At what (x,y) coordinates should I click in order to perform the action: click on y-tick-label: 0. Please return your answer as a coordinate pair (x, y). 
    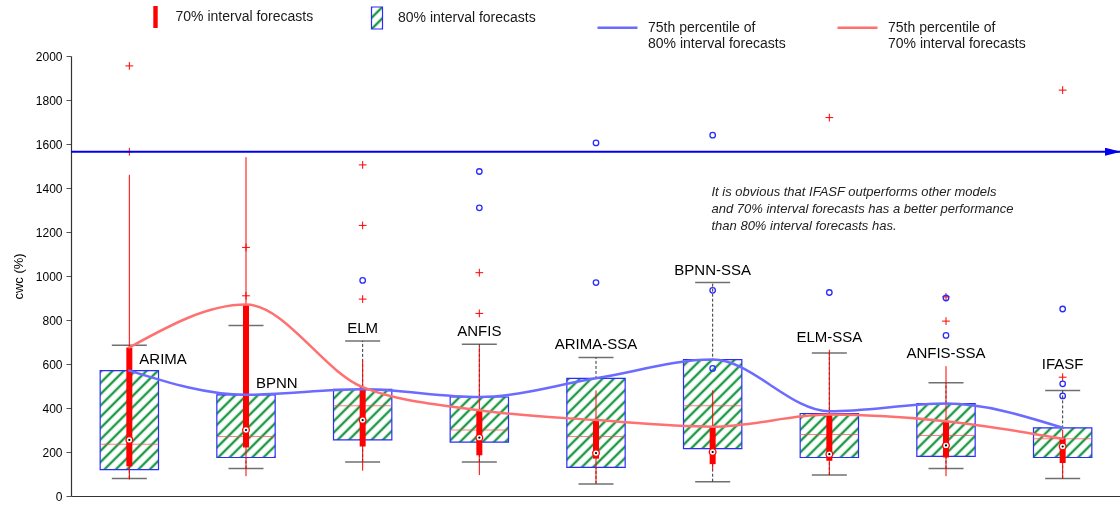
    Looking at the image, I should click on (59, 496).